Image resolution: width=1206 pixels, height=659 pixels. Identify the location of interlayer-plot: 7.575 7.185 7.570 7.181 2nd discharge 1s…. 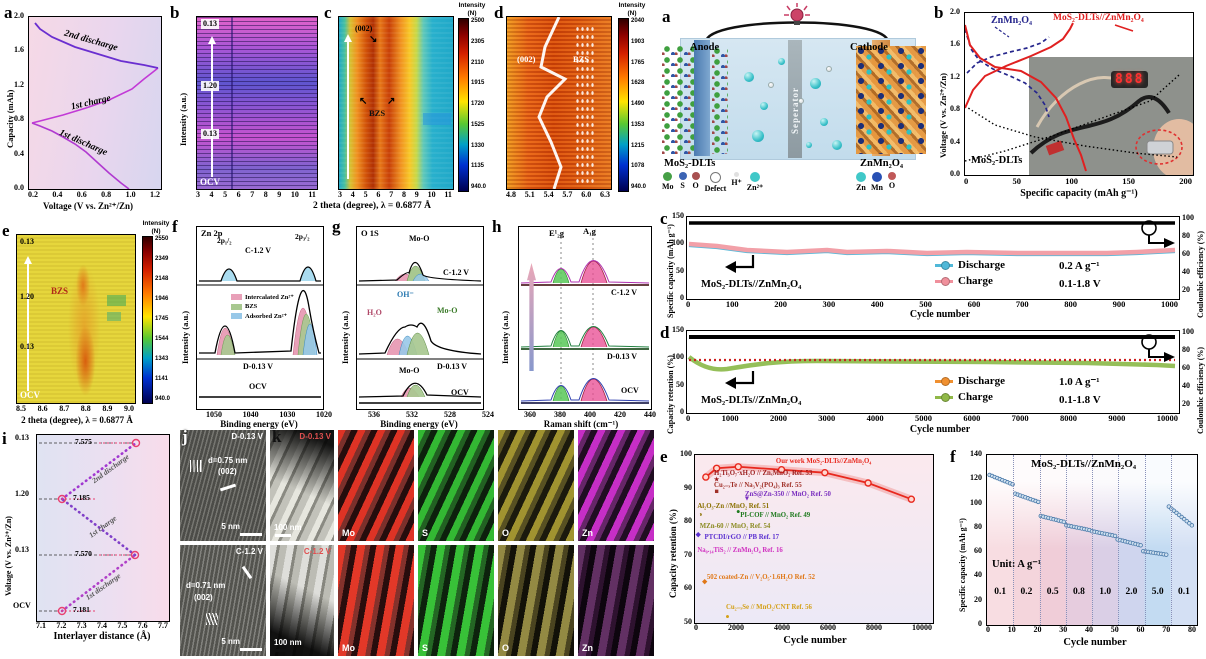
(103, 528).